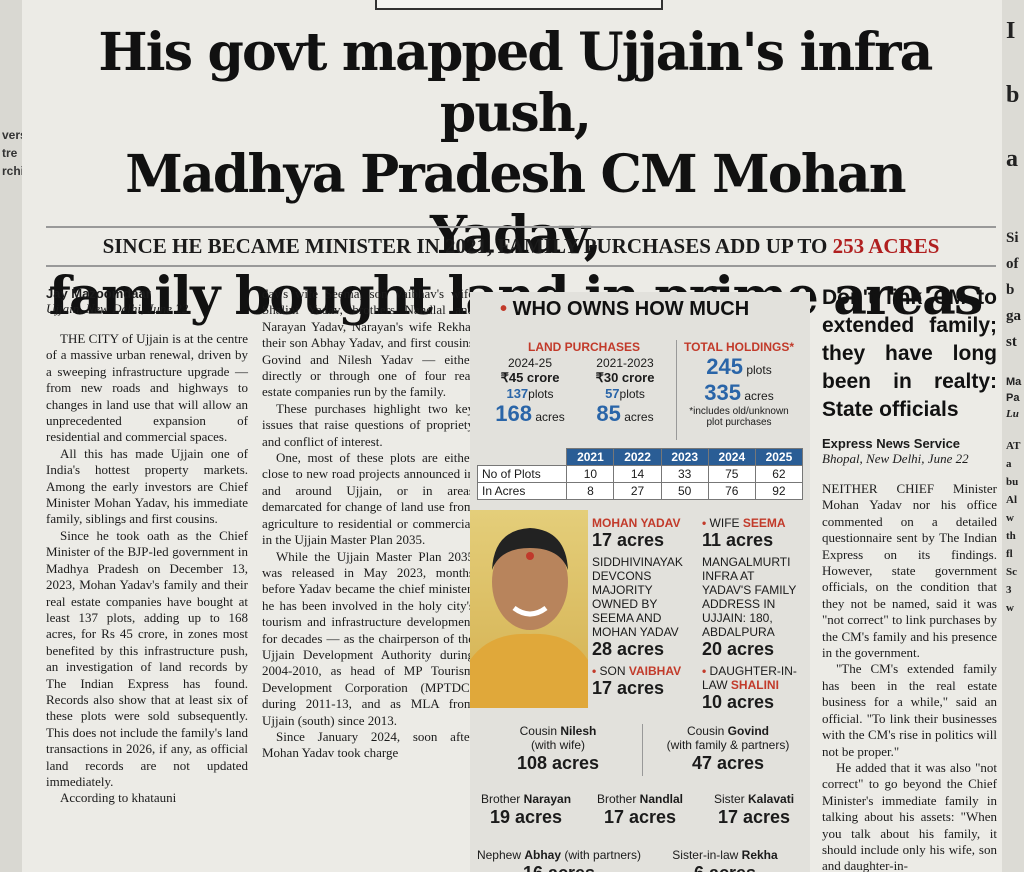 The image size is (1024, 872). What do you see at coordinates (98, 293) in the screenshot?
I see `byline: Jay Mazoomdaar` at bounding box center [98, 293].